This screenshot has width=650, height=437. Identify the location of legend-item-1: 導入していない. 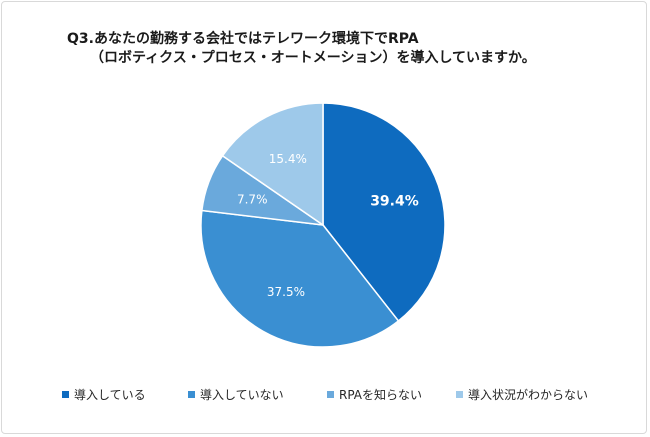
(236, 394).